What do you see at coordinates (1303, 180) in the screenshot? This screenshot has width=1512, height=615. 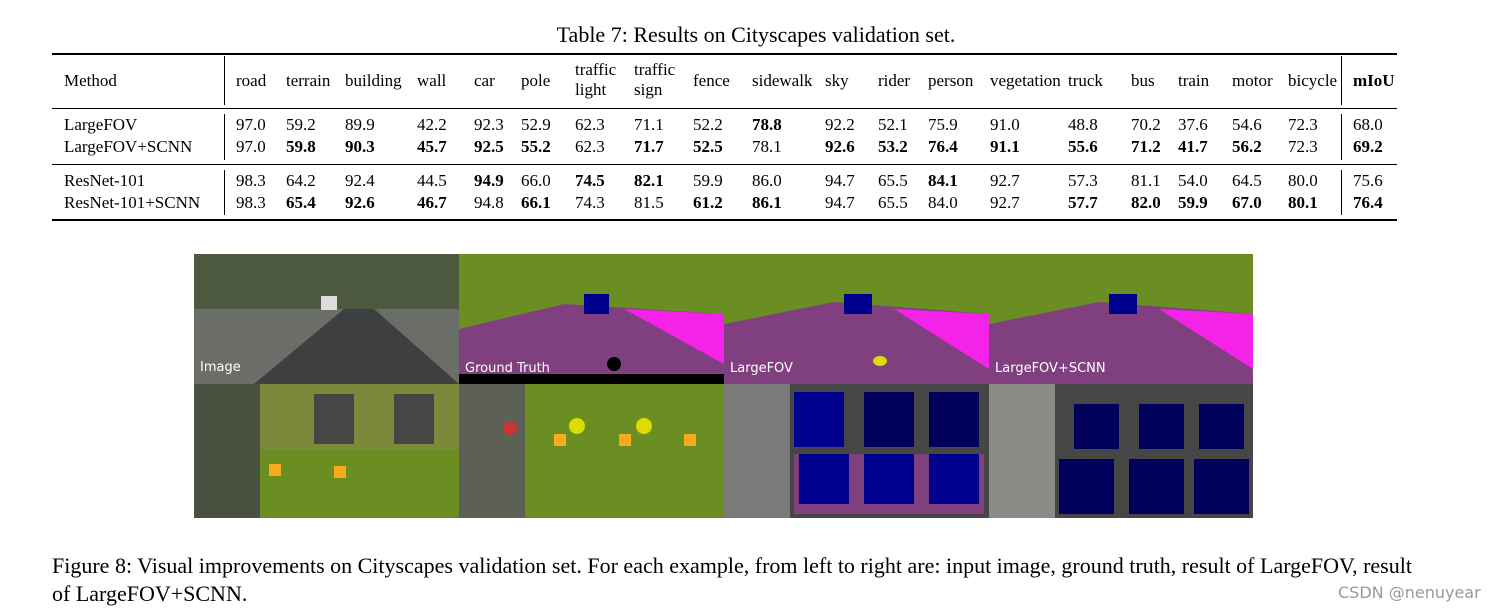 I see `cell: 80.0` at bounding box center [1303, 180].